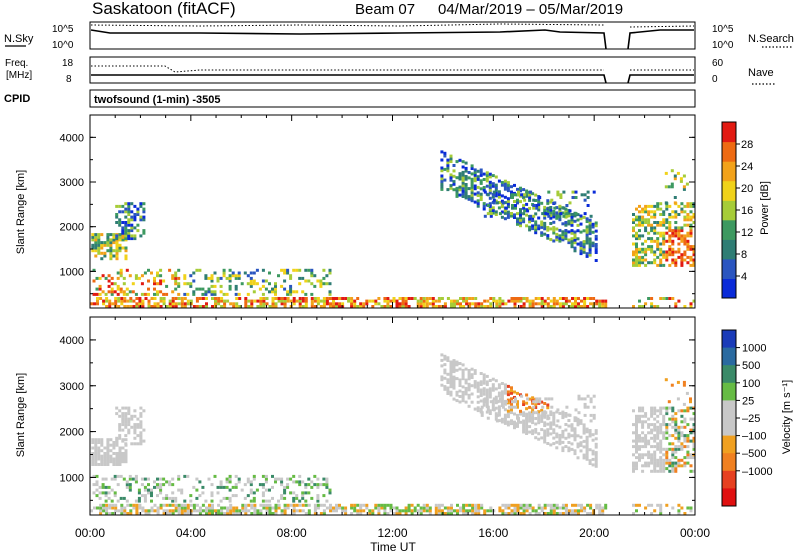  I want to click on frequency-panel: Freq. [MHz] 18 8 Nave 60 0, so click(390, 70).